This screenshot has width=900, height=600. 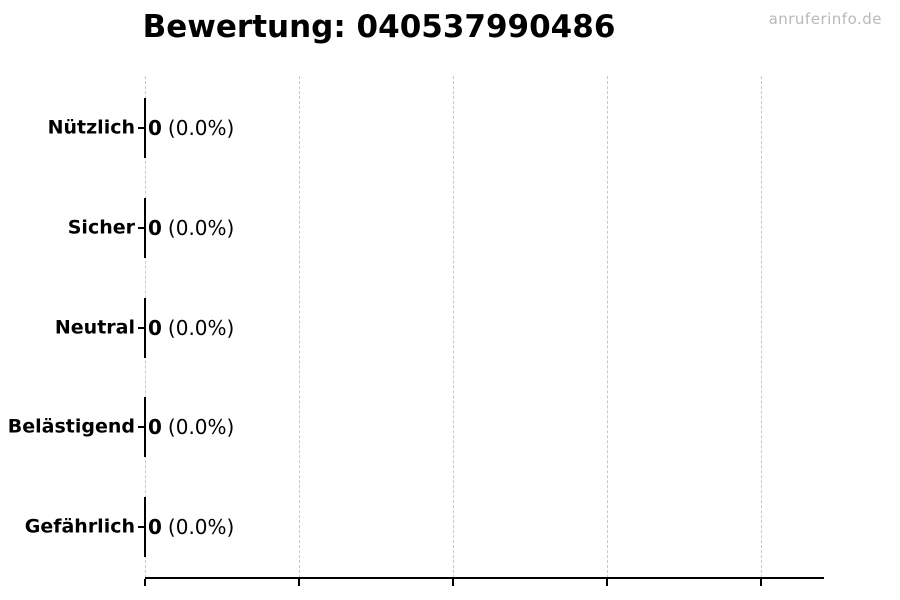 What do you see at coordinates (101, 227) in the screenshot?
I see `category-label: Sicher` at bounding box center [101, 227].